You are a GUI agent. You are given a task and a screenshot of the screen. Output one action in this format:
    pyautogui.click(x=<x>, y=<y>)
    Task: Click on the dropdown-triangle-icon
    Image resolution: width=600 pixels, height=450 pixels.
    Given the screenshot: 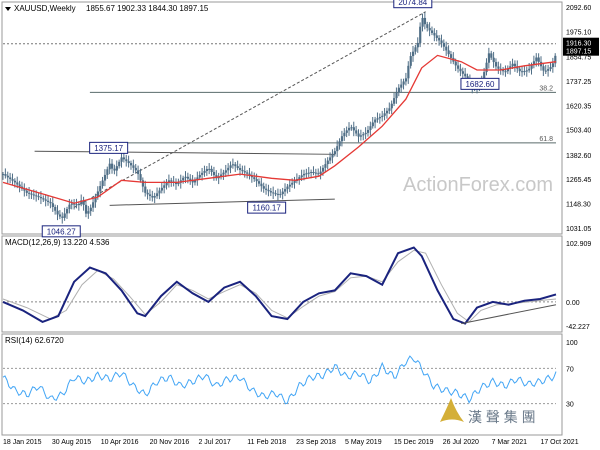 What is the action you would take?
    pyautogui.click(x=8, y=9)
    